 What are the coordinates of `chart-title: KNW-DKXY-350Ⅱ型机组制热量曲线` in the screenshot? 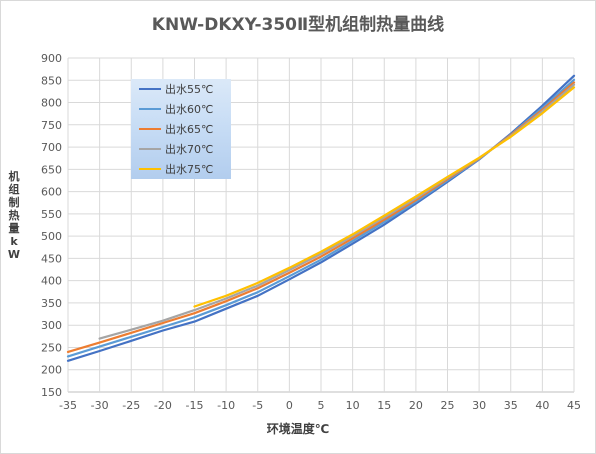 It's located at (298, 25).